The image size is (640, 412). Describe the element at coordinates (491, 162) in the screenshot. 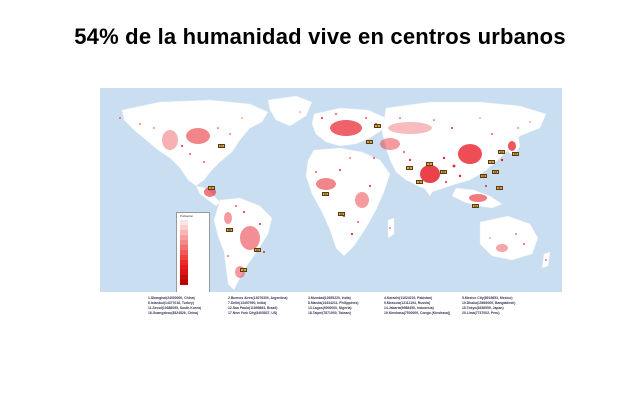

I see `city-tag-shanghai: 1` at that location.